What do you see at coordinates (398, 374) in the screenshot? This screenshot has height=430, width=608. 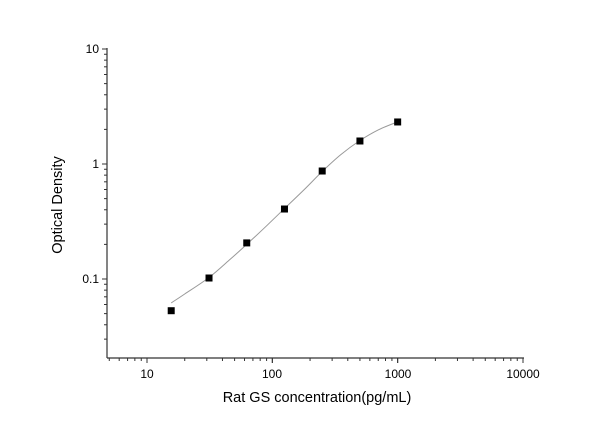 I see `x-tick-label-1000: 1000` at bounding box center [398, 374].